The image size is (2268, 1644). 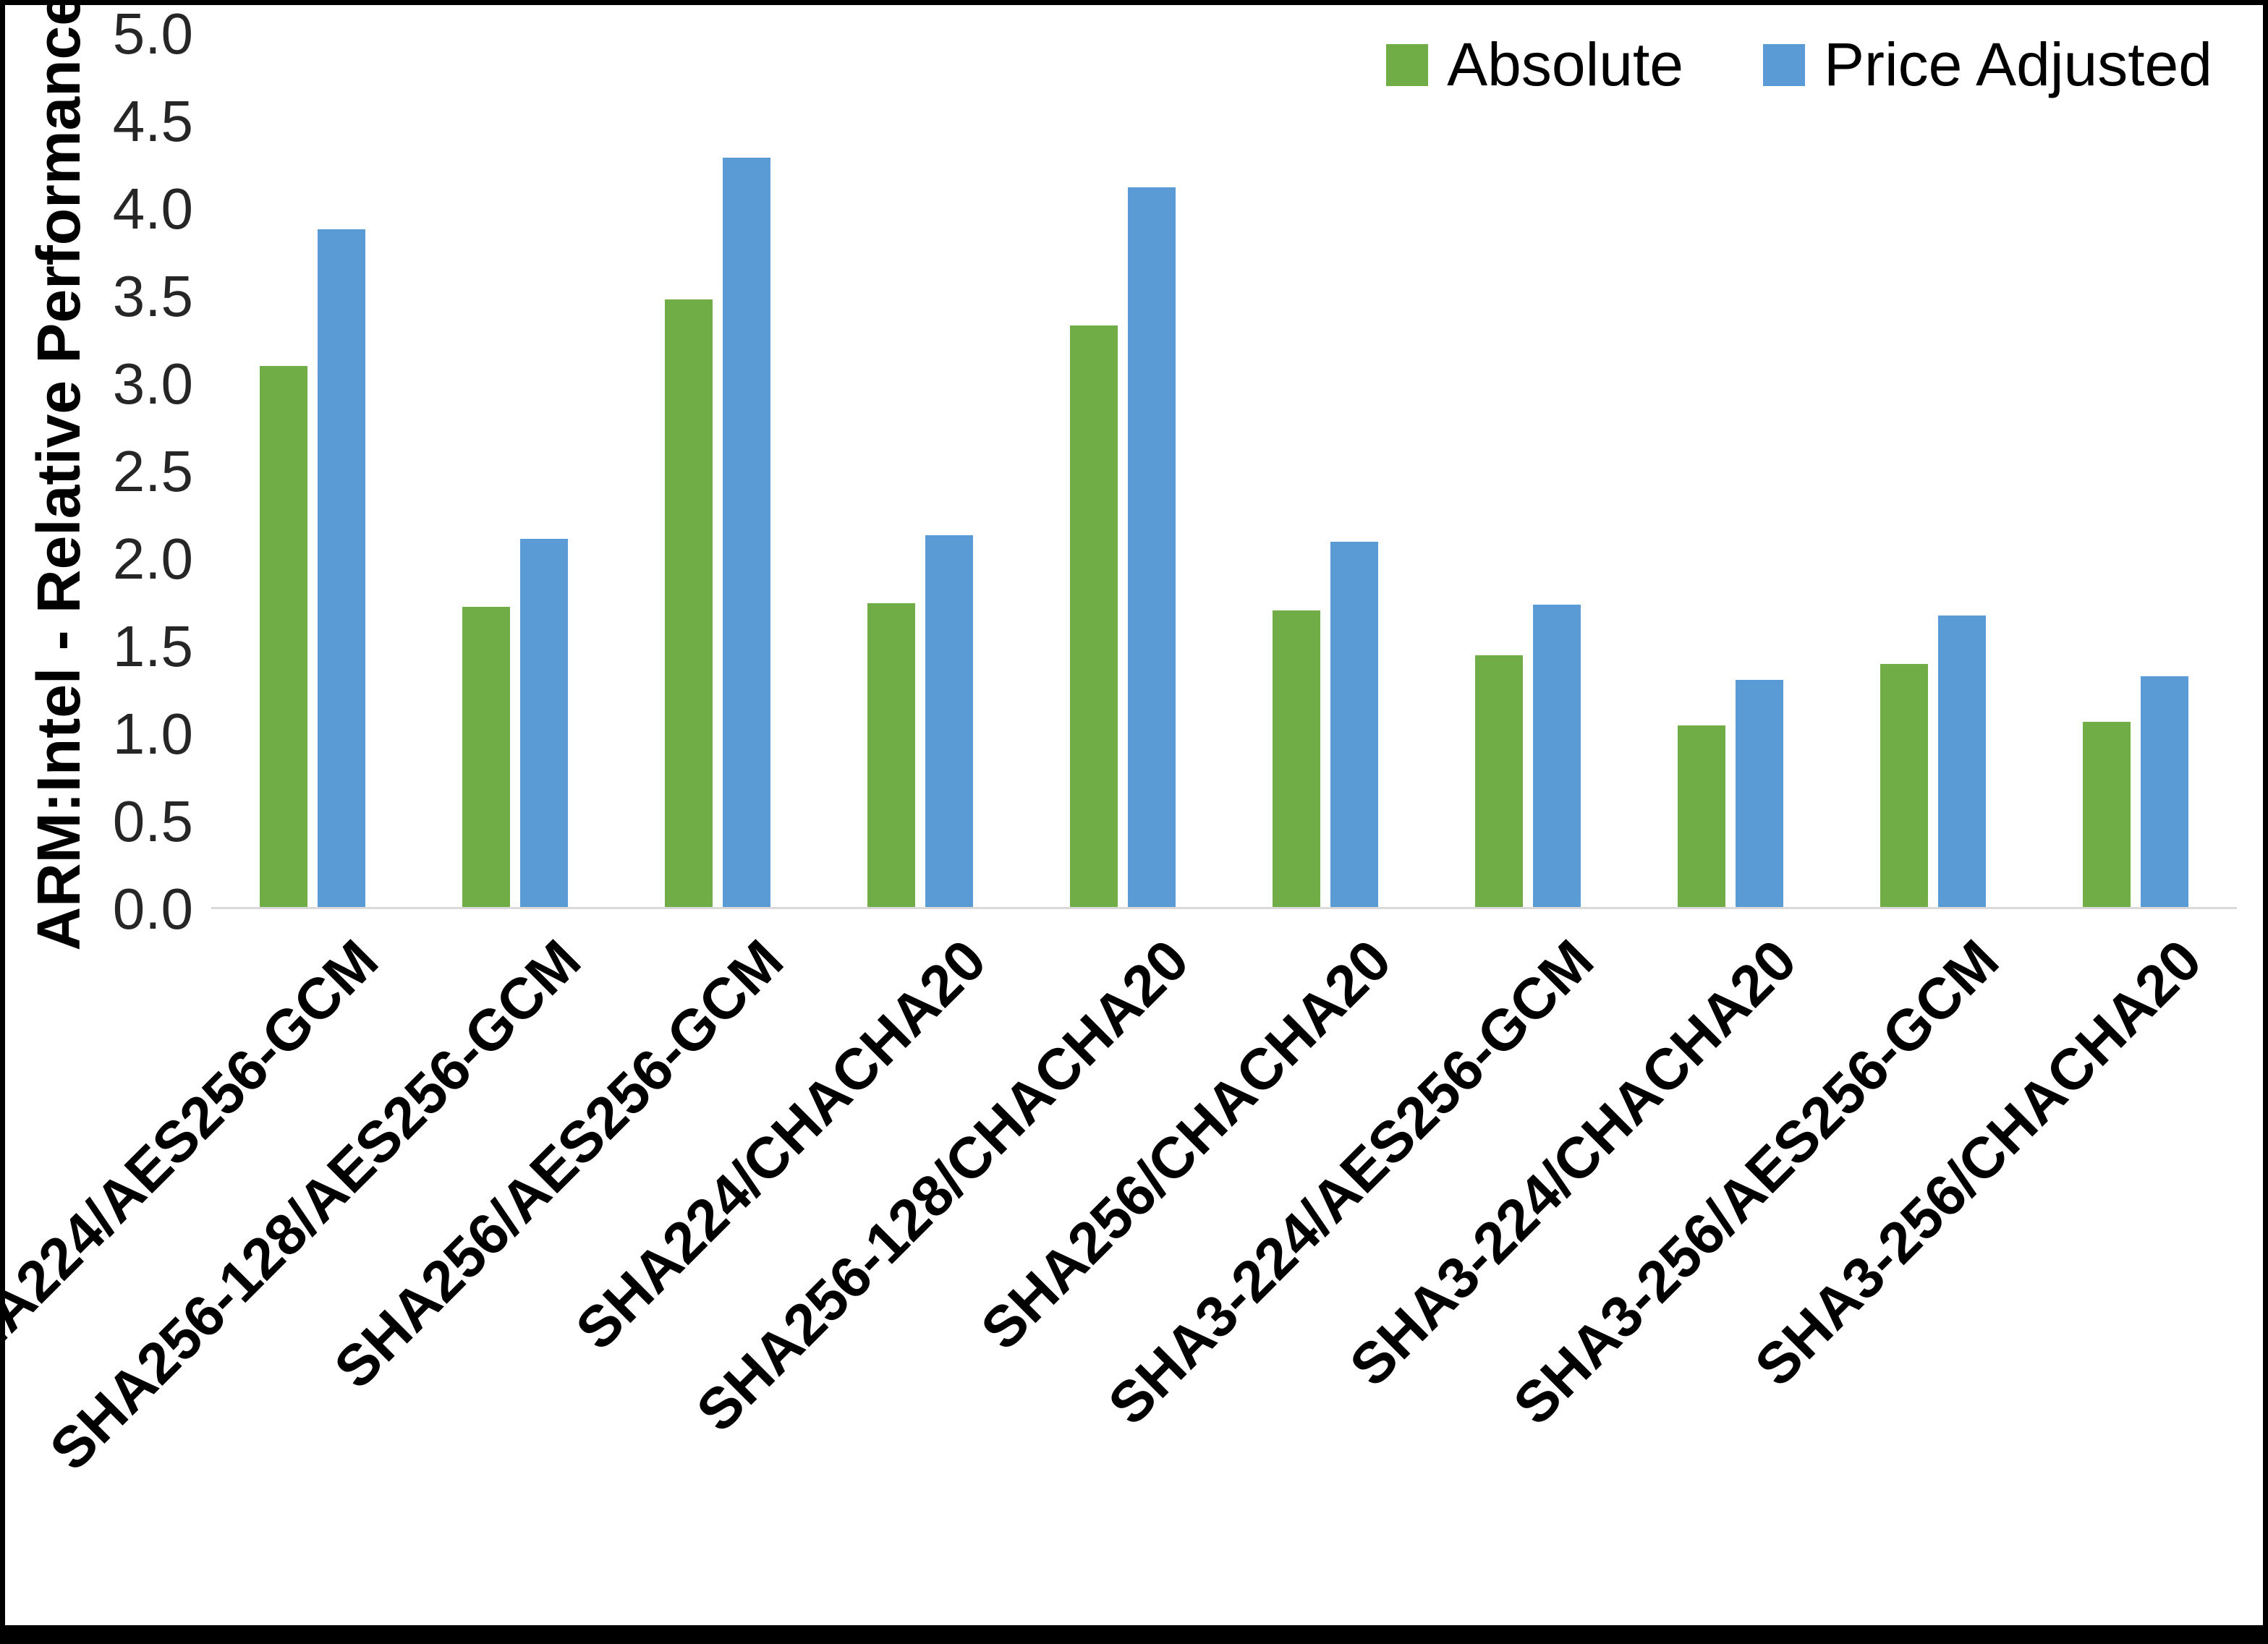 What do you see at coordinates (152, 646) in the screenshot?
I see `y-tick-label: 1.5` at bounding box center [152, 646].